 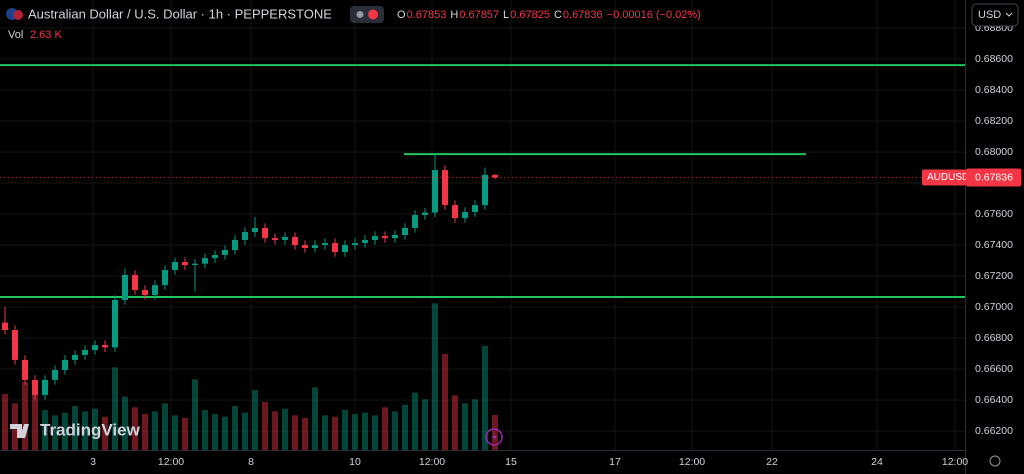 What do you see at coordinates (994, 400) in the screenshot?
I see `y-tick-label: 0.66400` at bounding box center [994, 400].